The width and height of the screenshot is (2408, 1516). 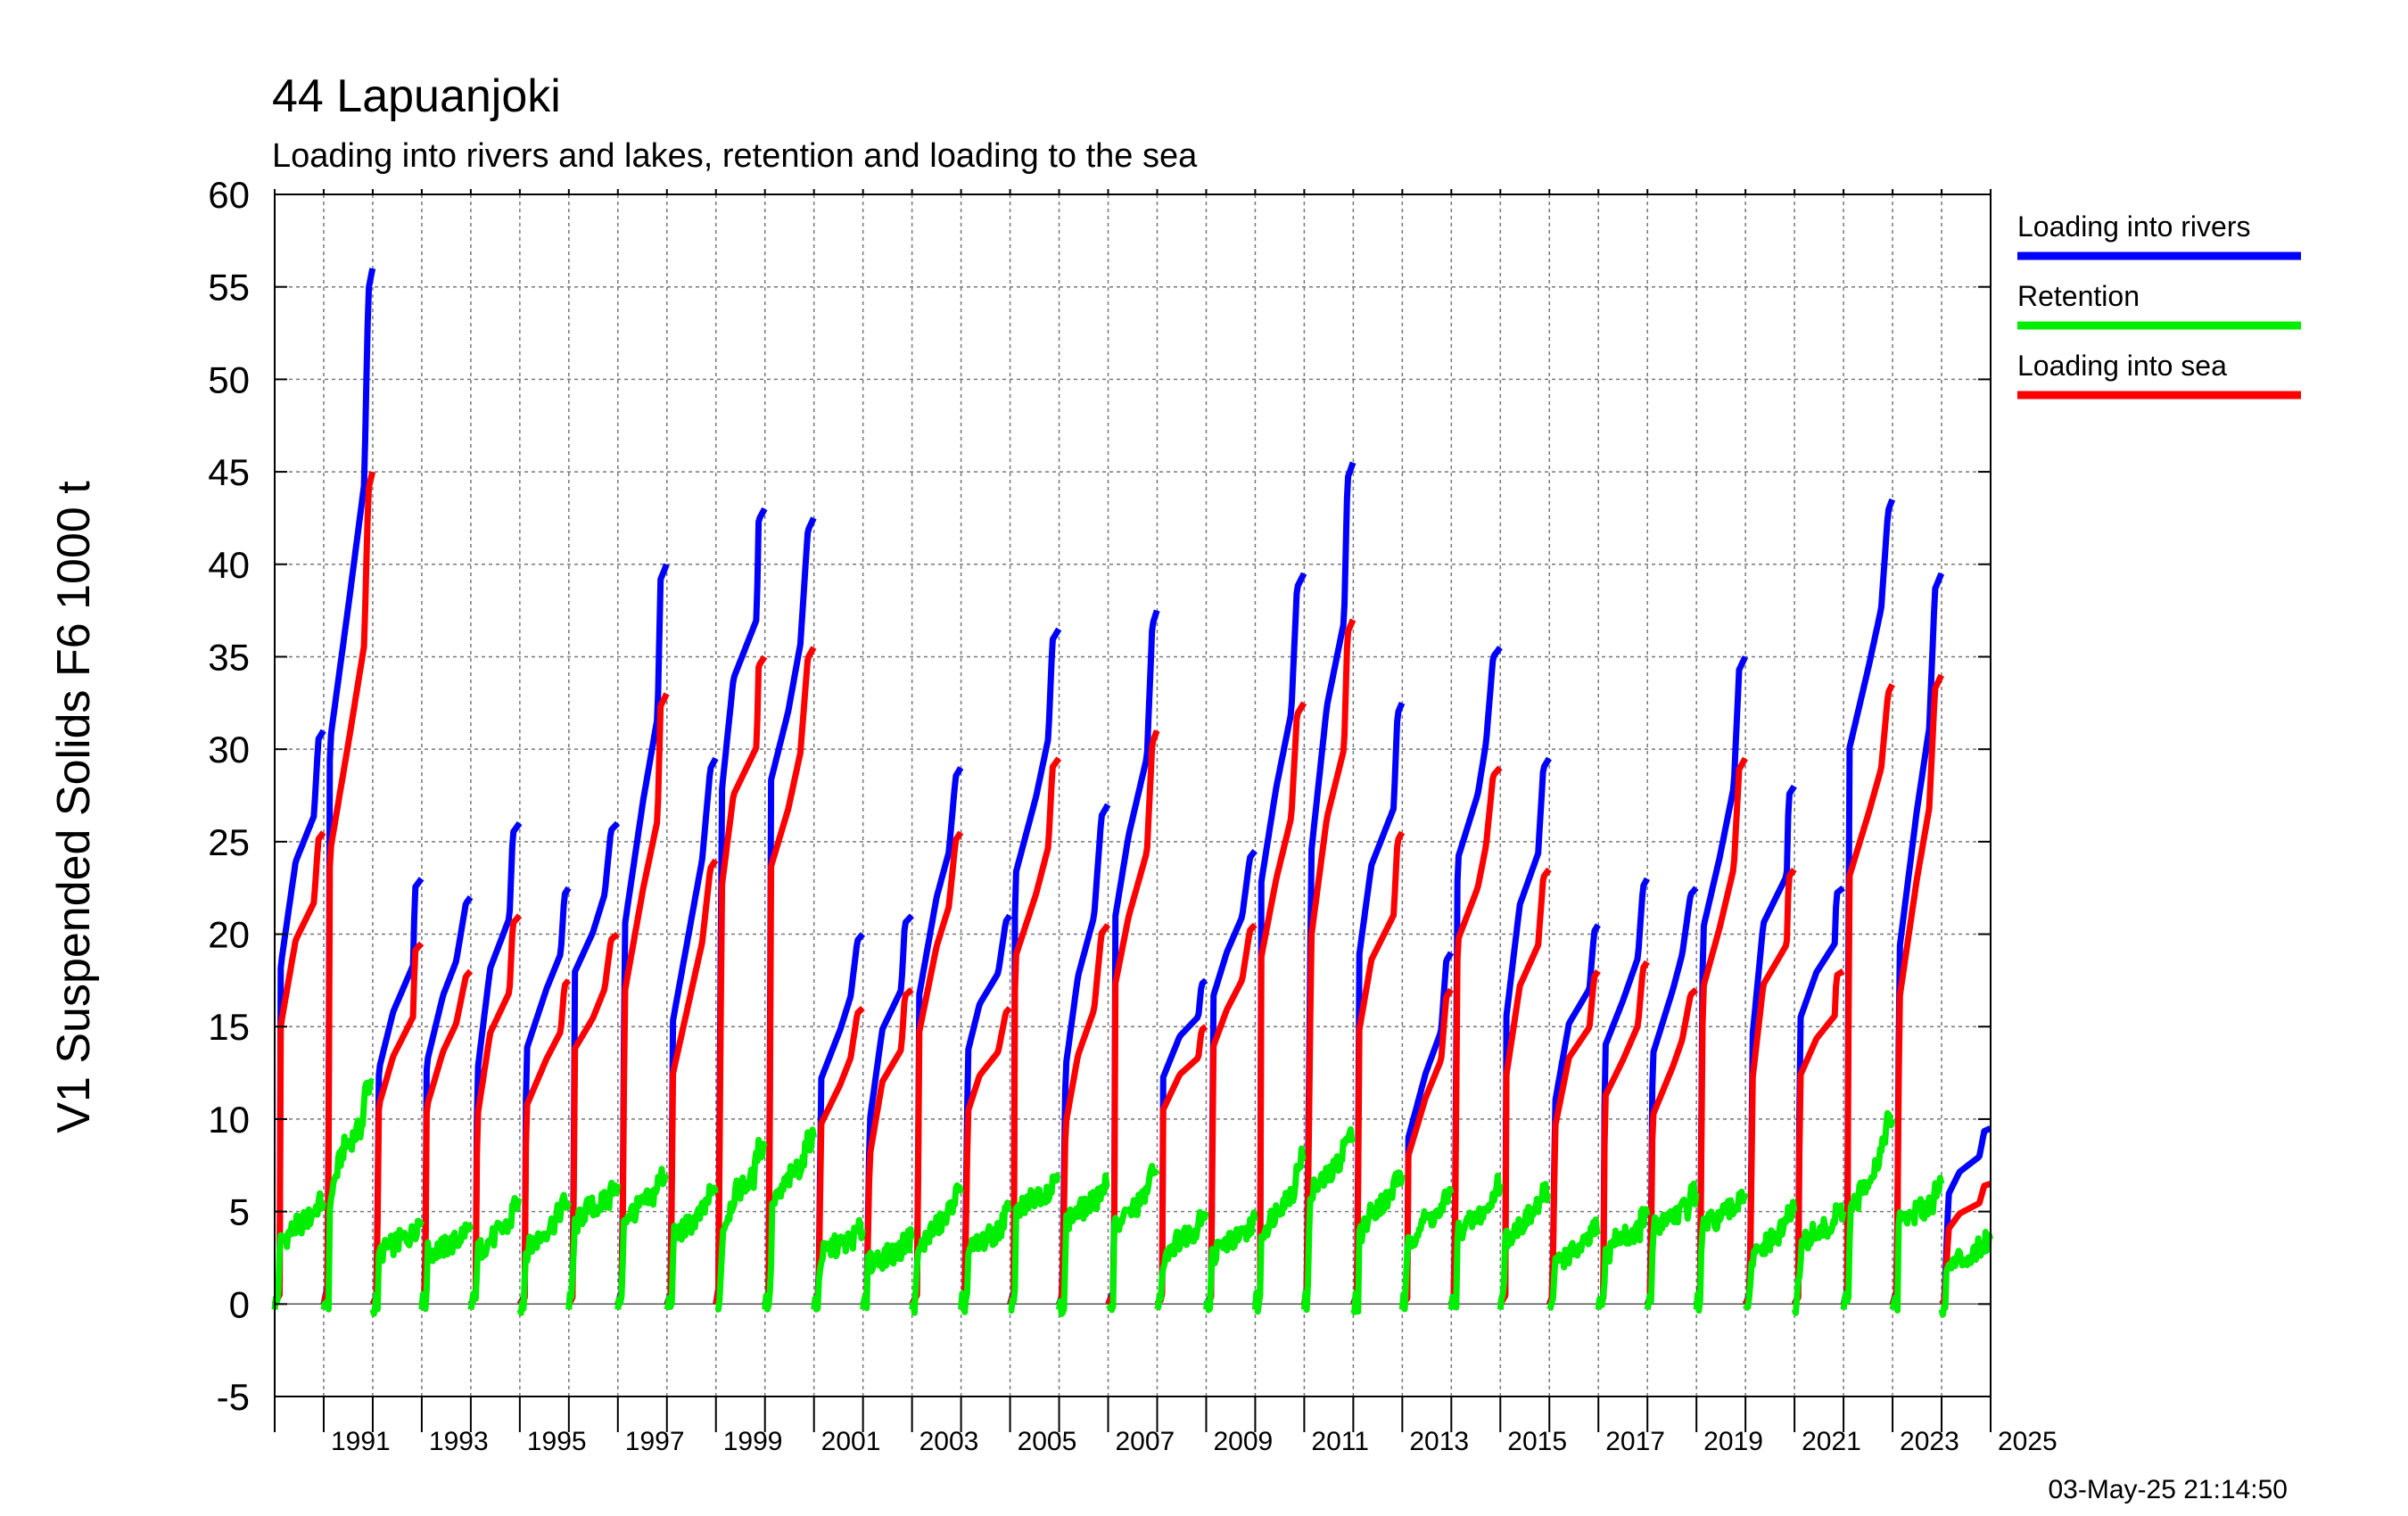 I want to click on x-tick-label: 1999, so click(x=753, y=1441).